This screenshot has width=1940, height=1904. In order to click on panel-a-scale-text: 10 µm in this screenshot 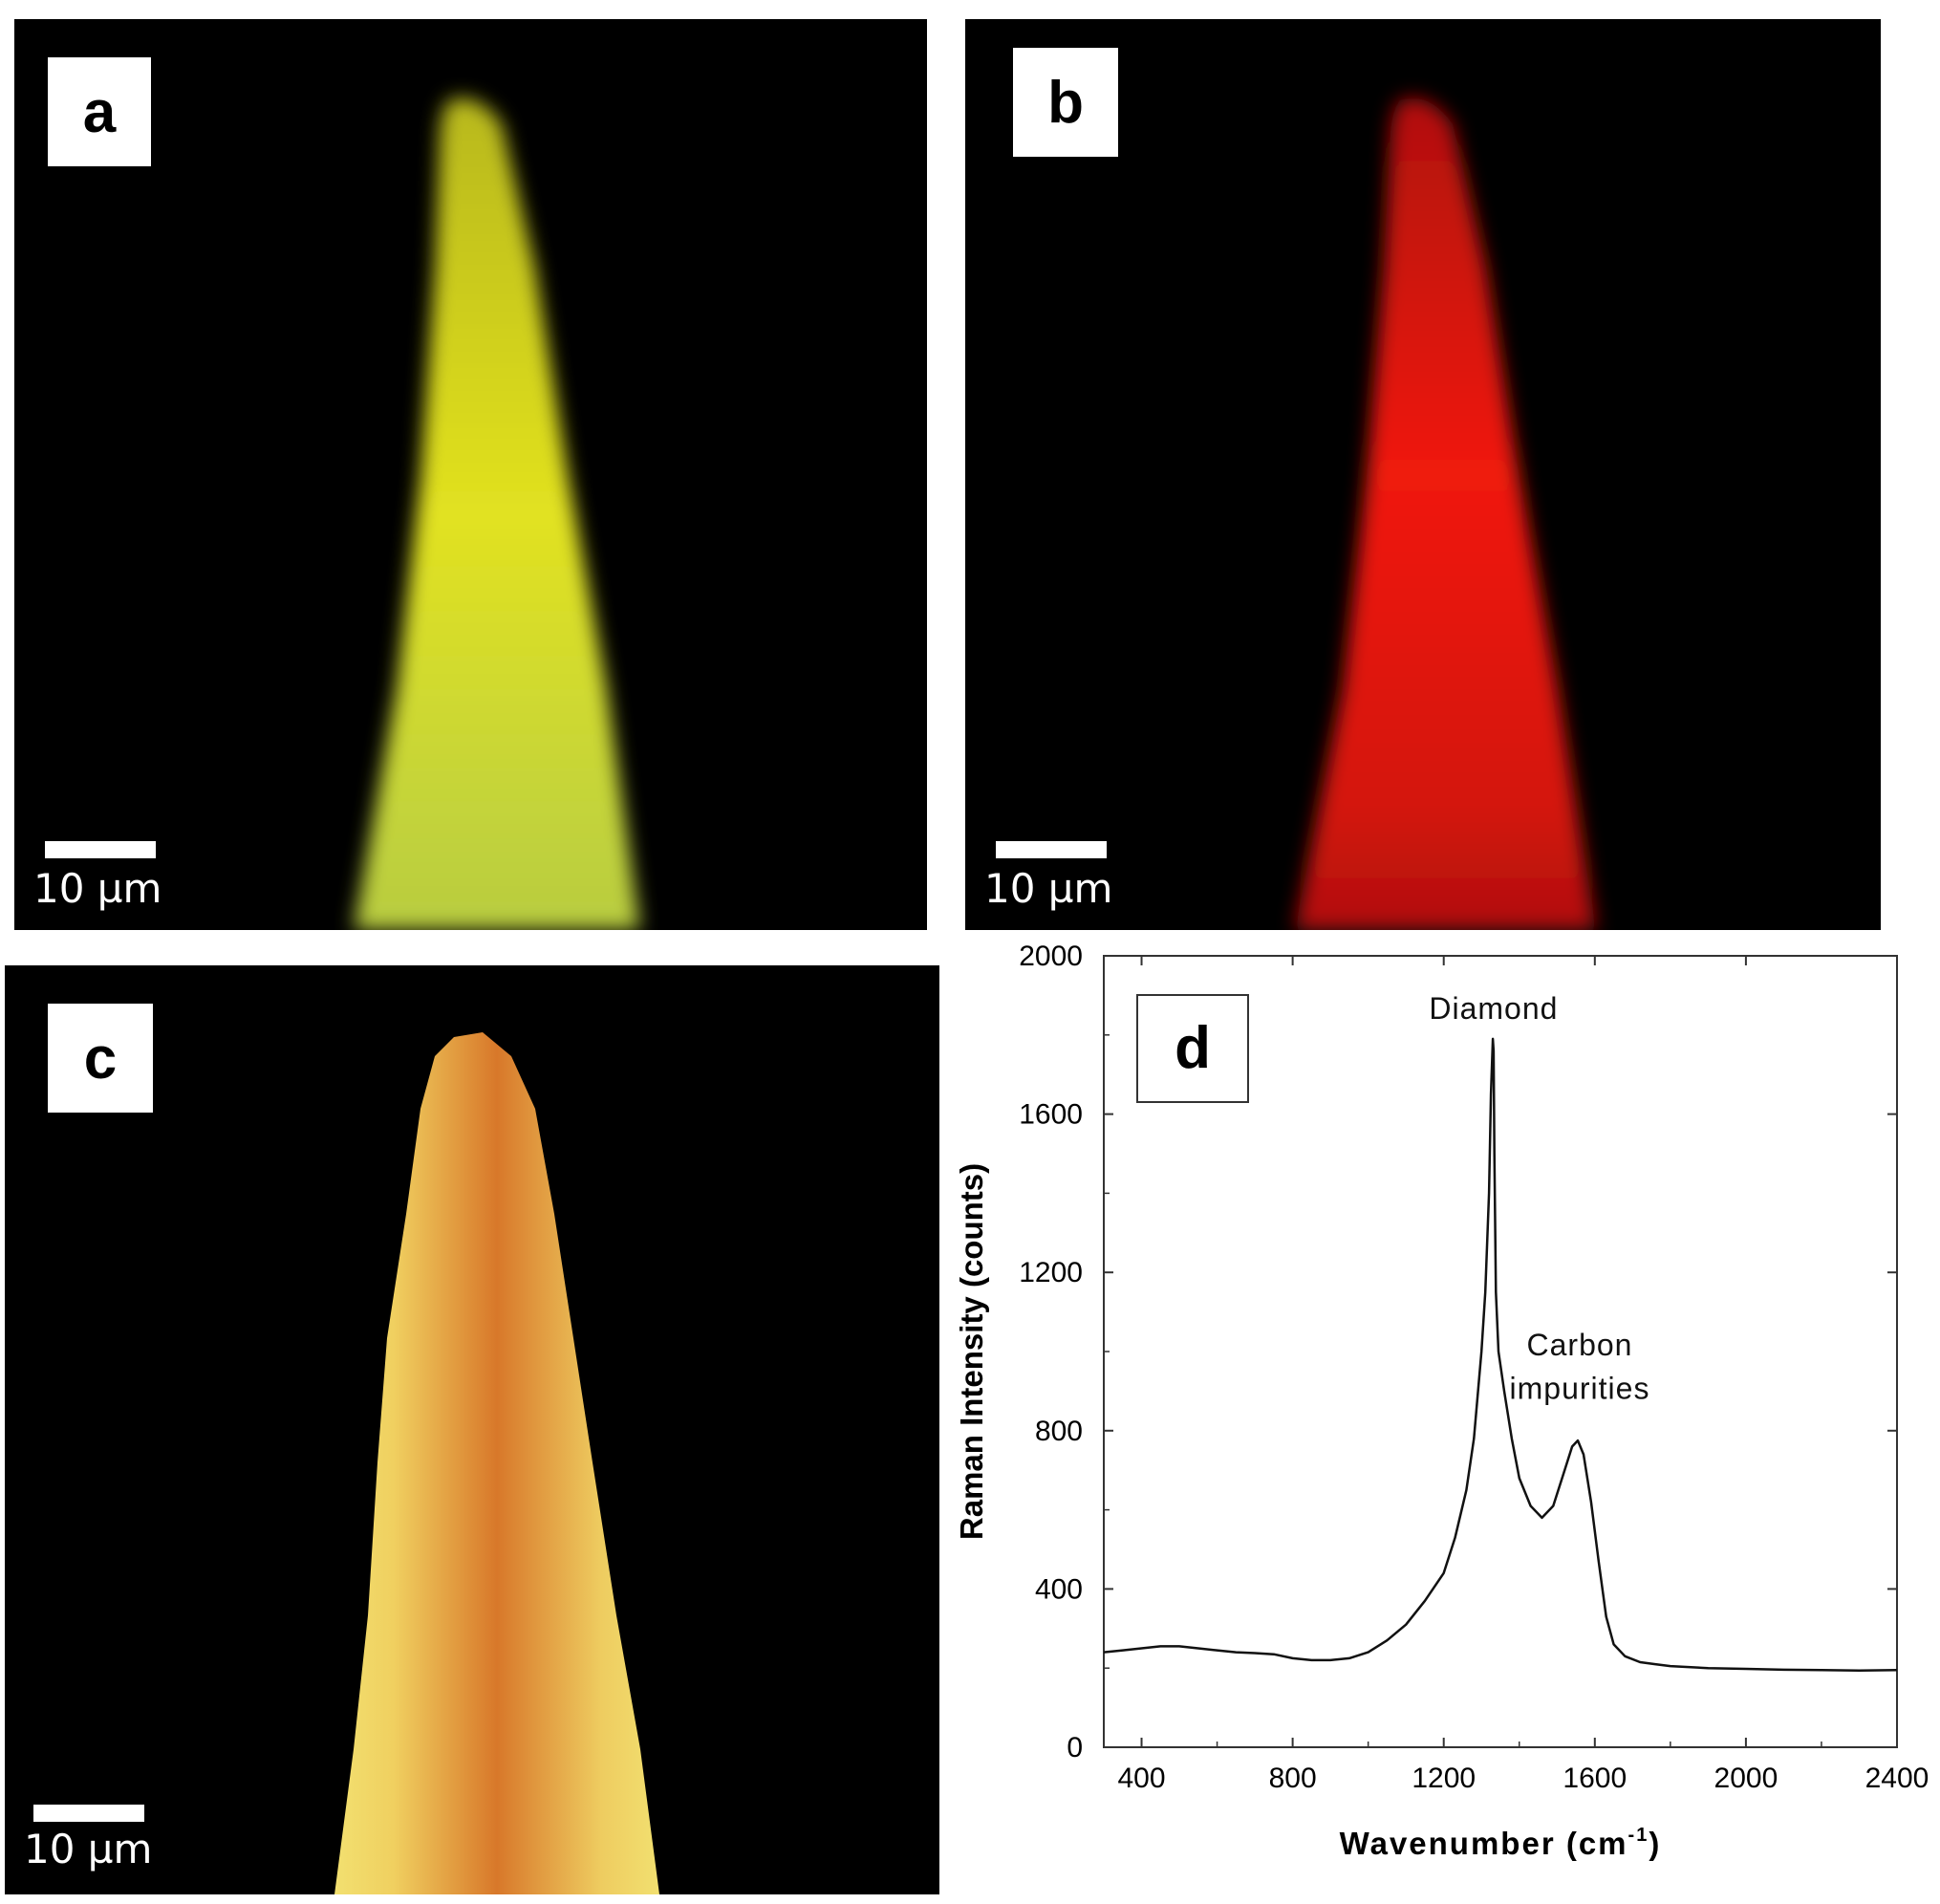, I will do `click(98, 888)`.